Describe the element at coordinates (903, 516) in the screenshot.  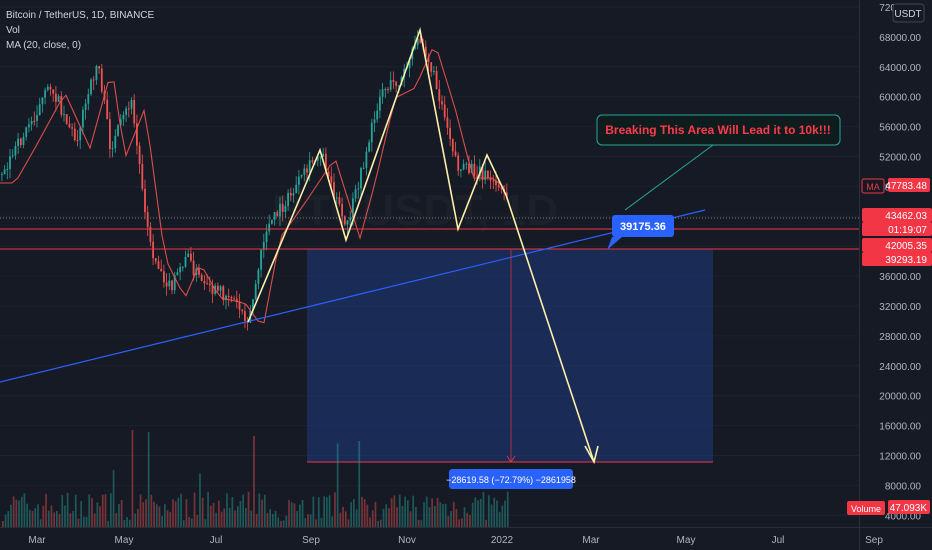
I see `y-tick-label: 4000.00` at that location.